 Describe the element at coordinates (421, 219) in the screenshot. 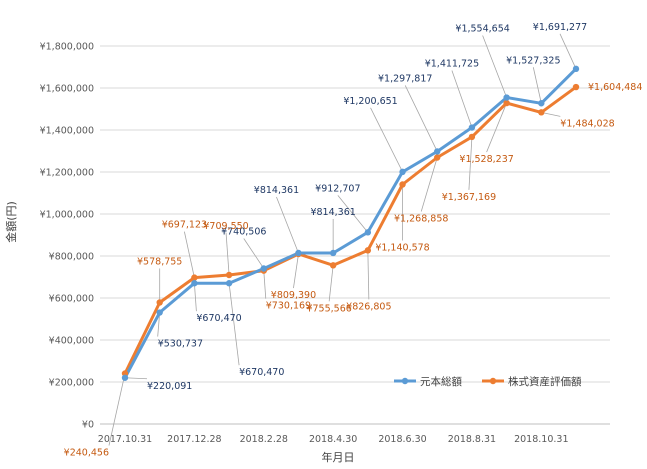

I see `data-label: ¥1,268,858` at that location.